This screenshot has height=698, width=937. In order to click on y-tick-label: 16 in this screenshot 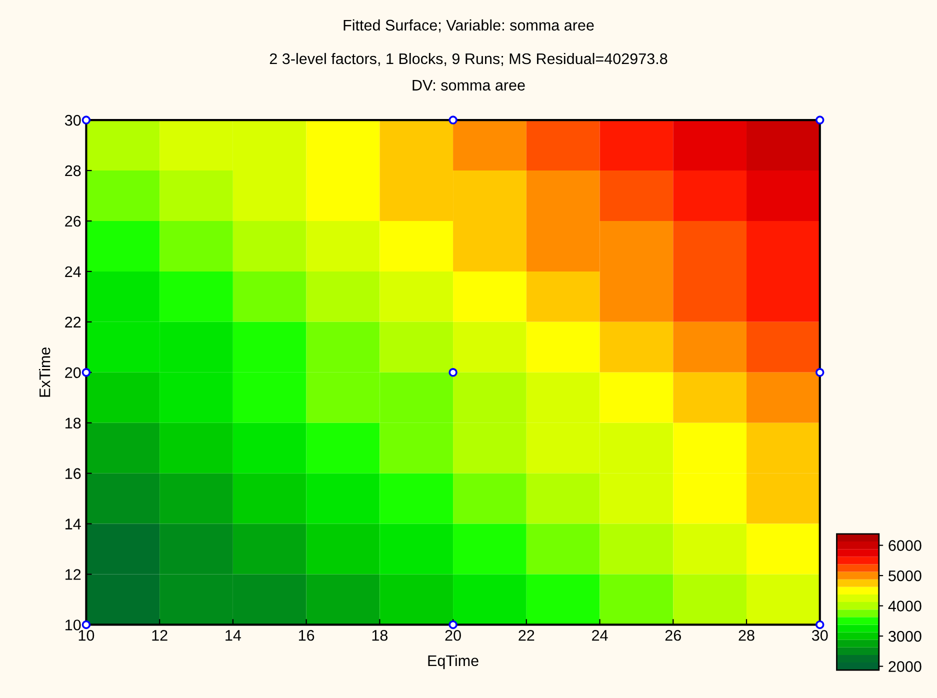, I will do `click(73, 473)`.